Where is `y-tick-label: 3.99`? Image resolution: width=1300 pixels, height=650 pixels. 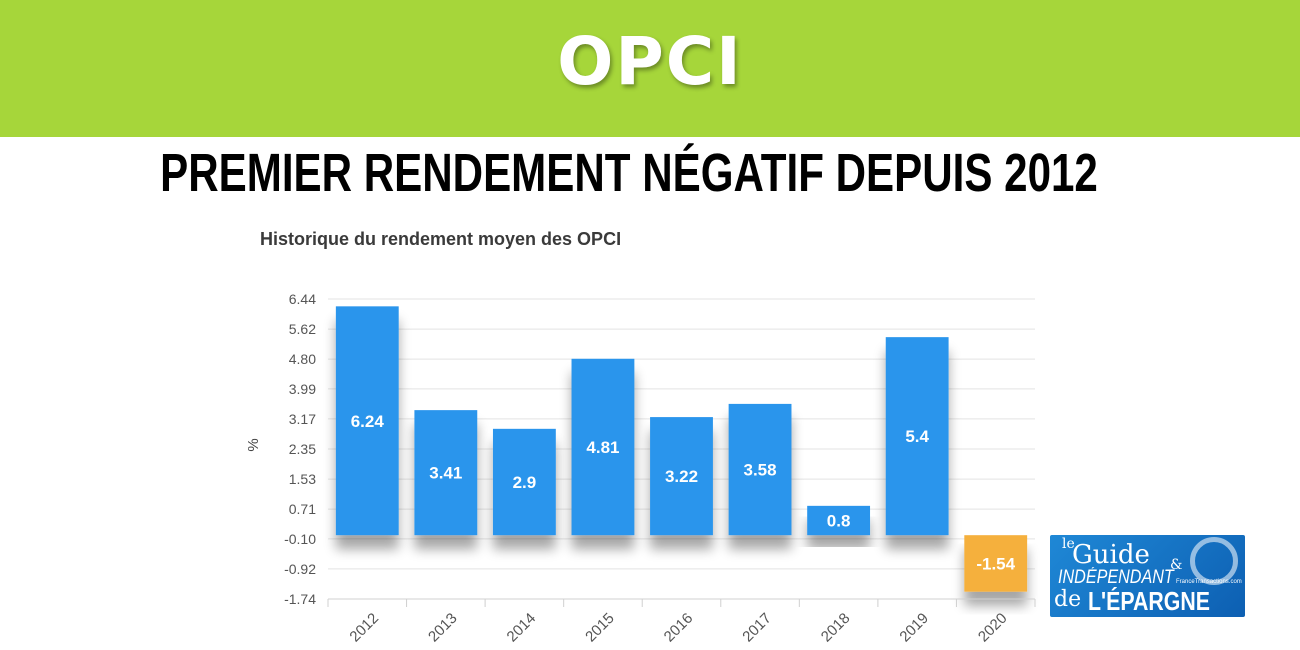
y-tick-label: 3.99 is located at coordinates (302, 389).